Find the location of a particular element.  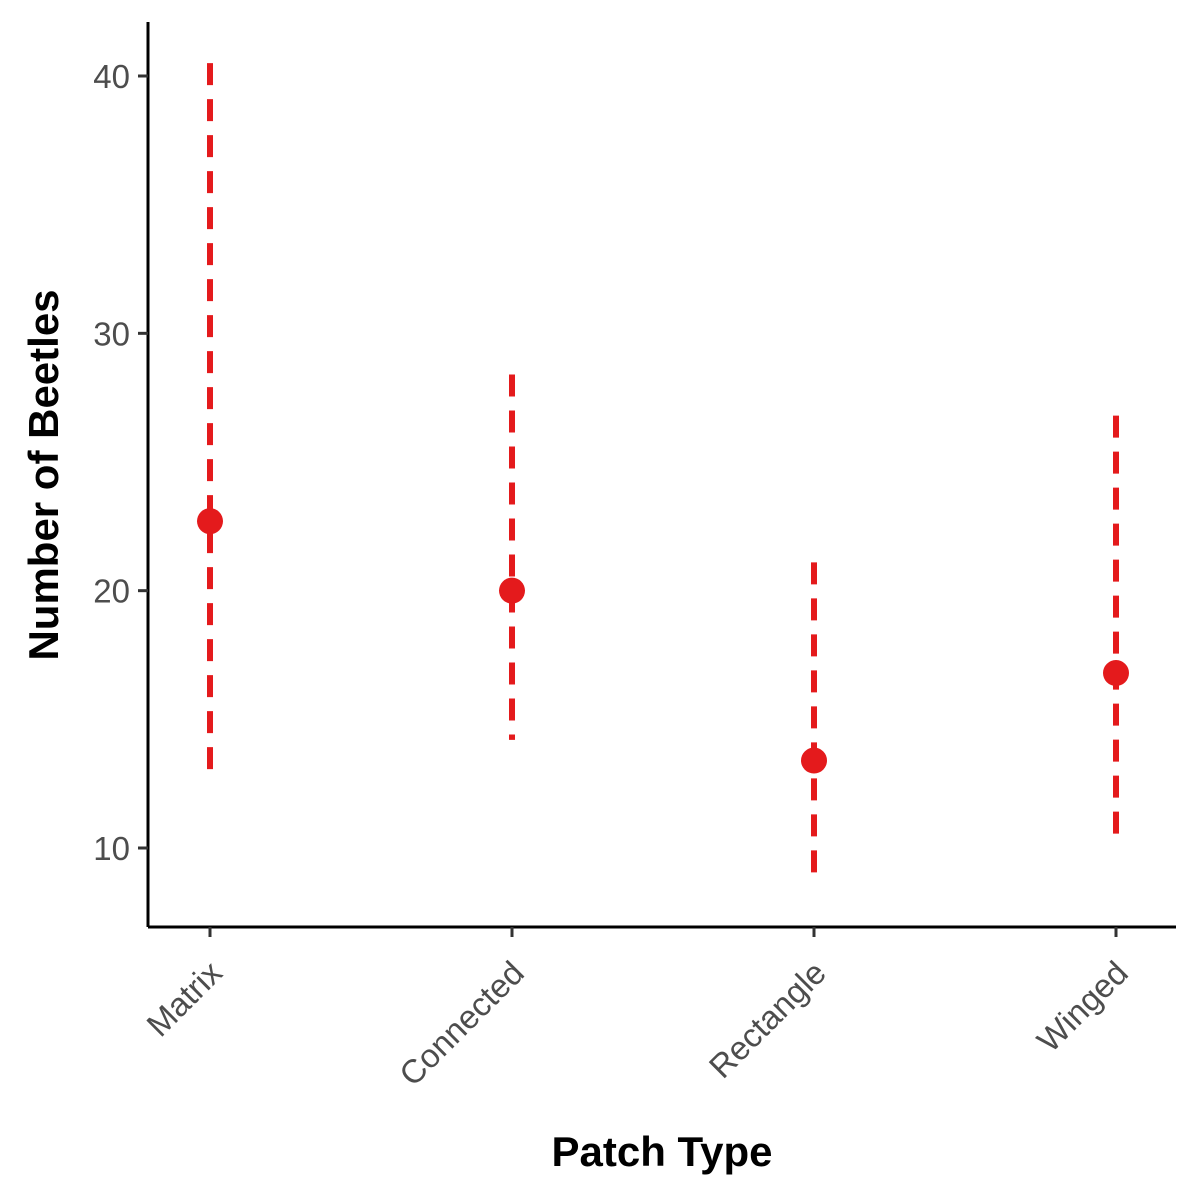

x-tick-label: Matrix is located at coordinates (184, 998).